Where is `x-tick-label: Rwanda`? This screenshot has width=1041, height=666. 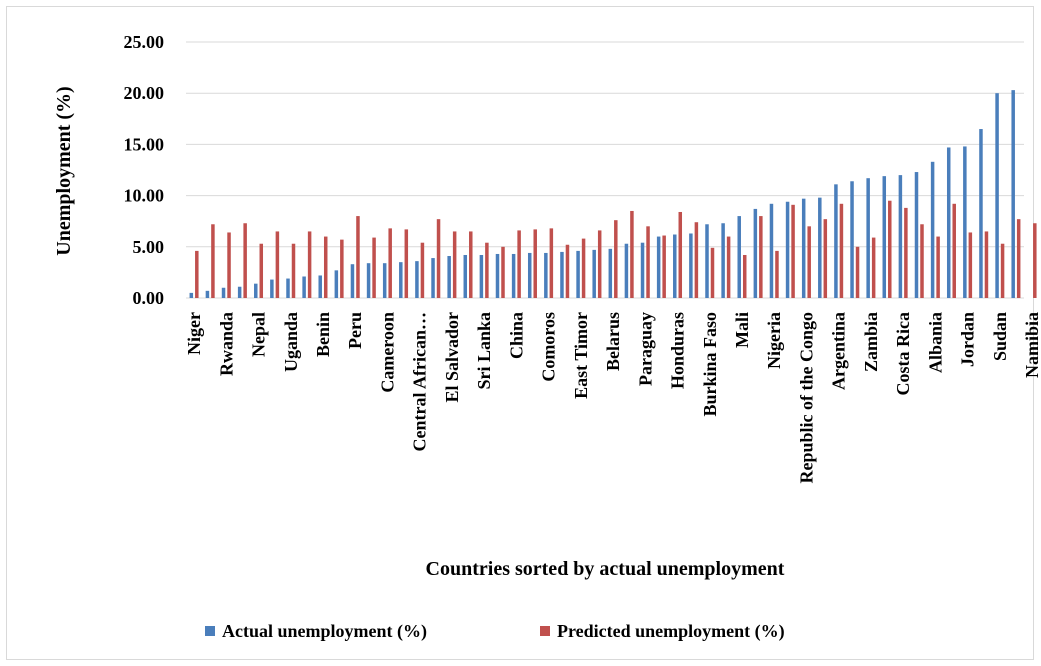 x-tick-label: Rwanda is located at coordinates (226, 344).